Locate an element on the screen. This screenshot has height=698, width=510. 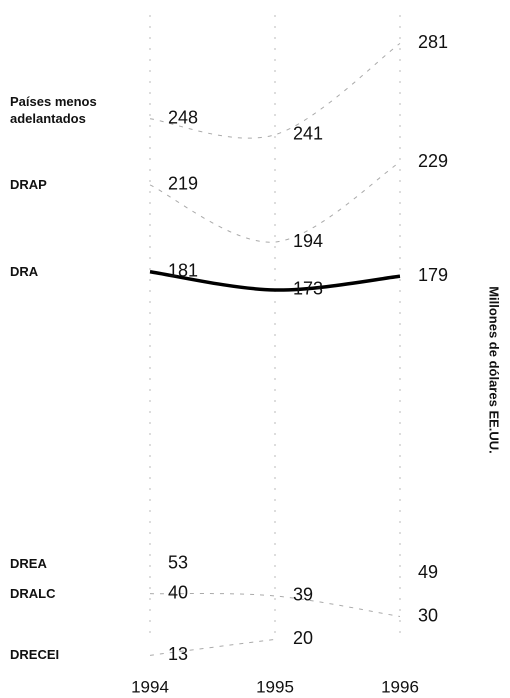
x-tick-label: 1996 is located at coordinates (400, 686).